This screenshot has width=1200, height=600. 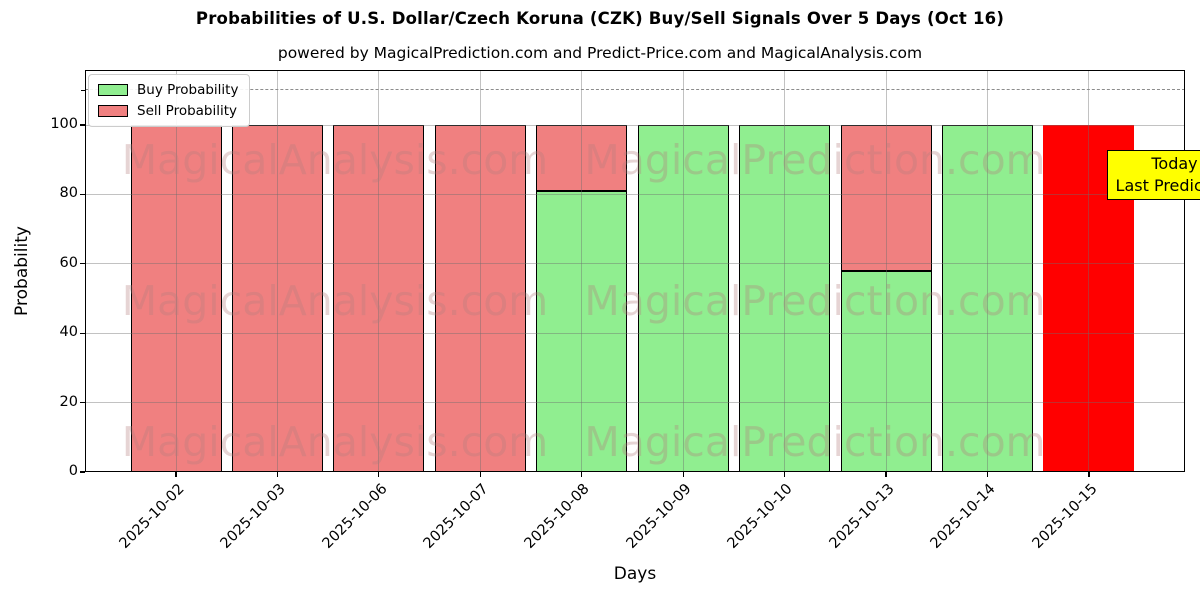 I want to click on xtick-label-2025-10-02: 2025-10-02, so click(x=152, y=516).